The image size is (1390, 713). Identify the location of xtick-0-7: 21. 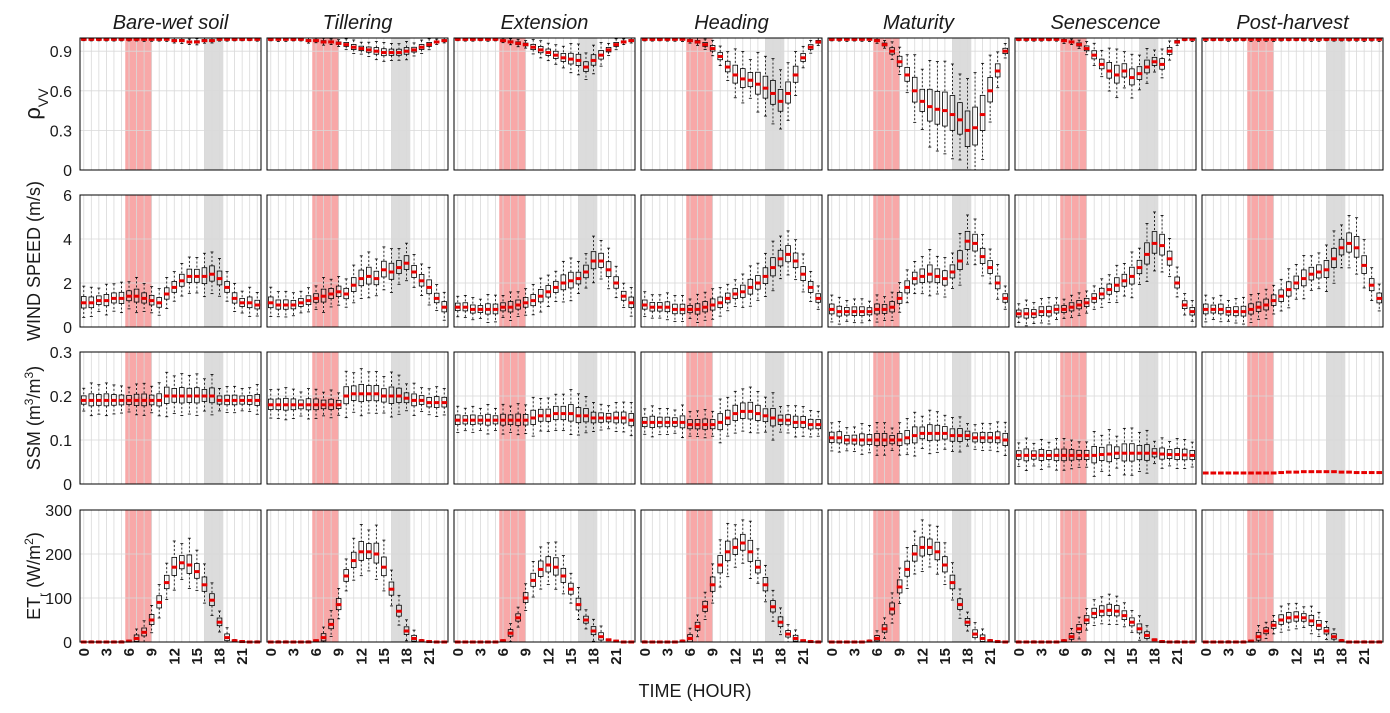
(242, 656).